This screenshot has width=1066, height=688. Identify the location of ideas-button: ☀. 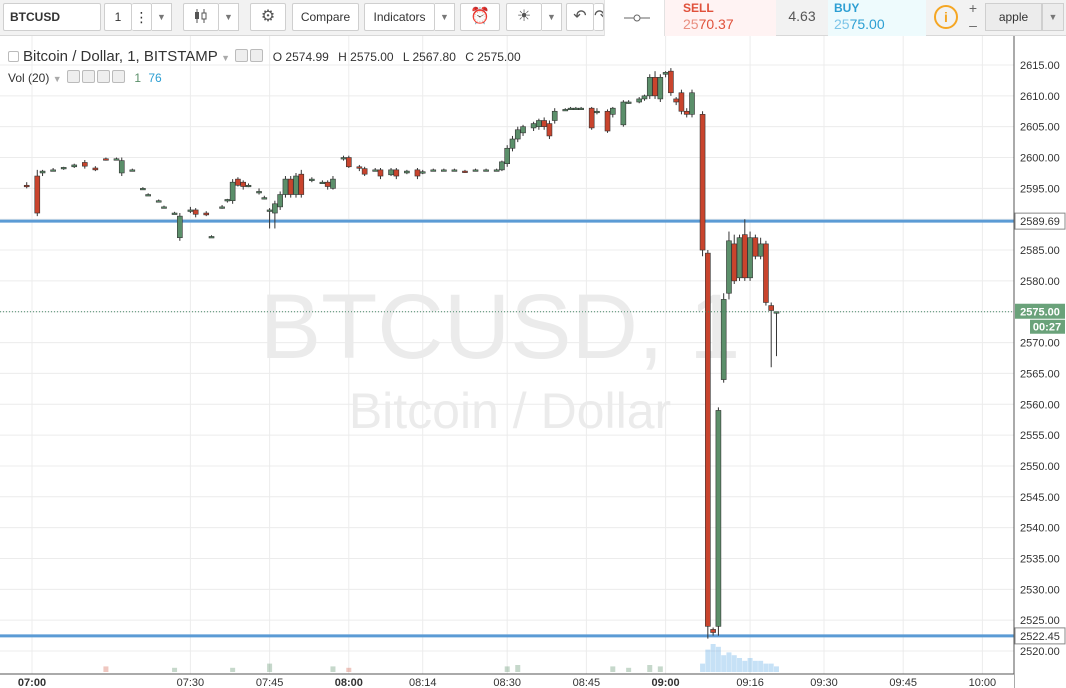
(524, 17).